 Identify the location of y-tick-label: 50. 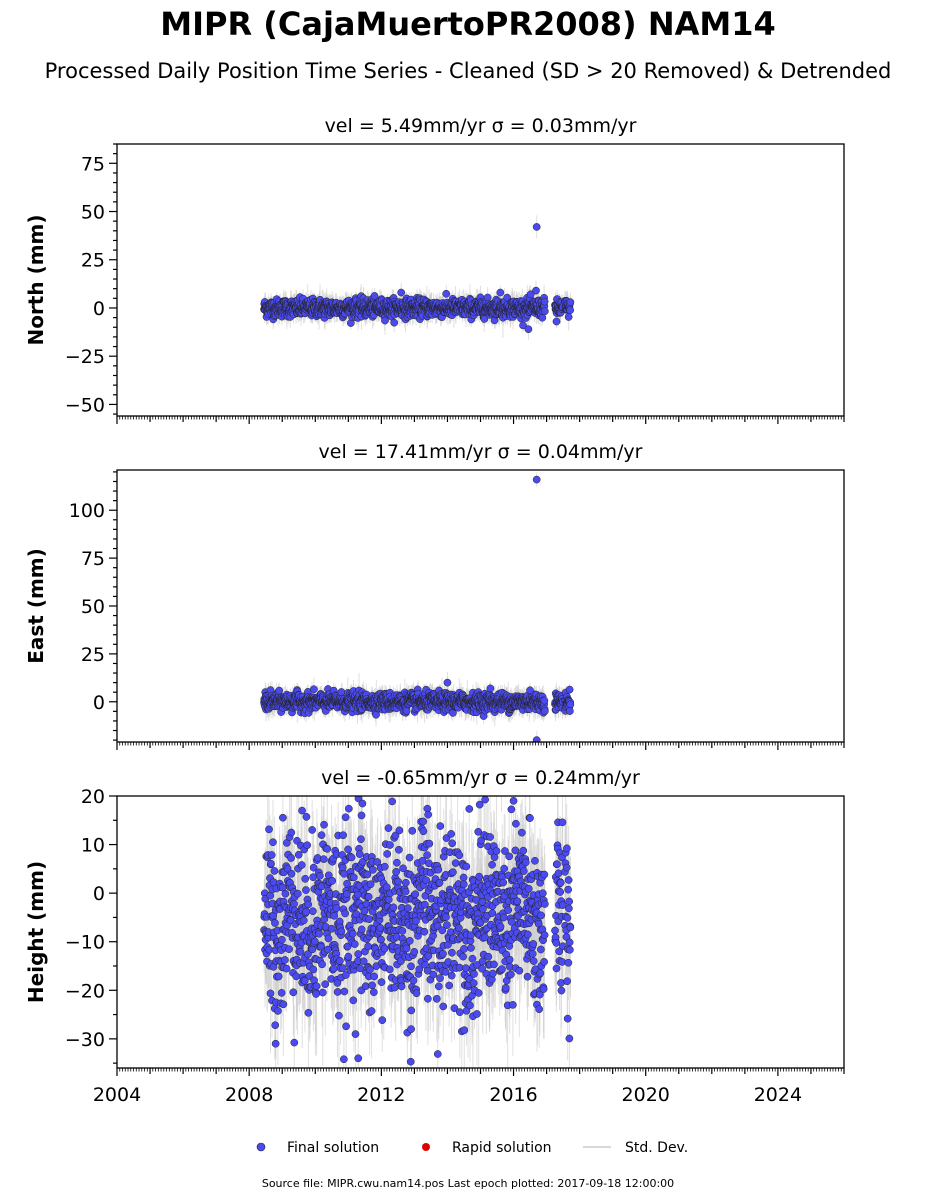
(93, 213).